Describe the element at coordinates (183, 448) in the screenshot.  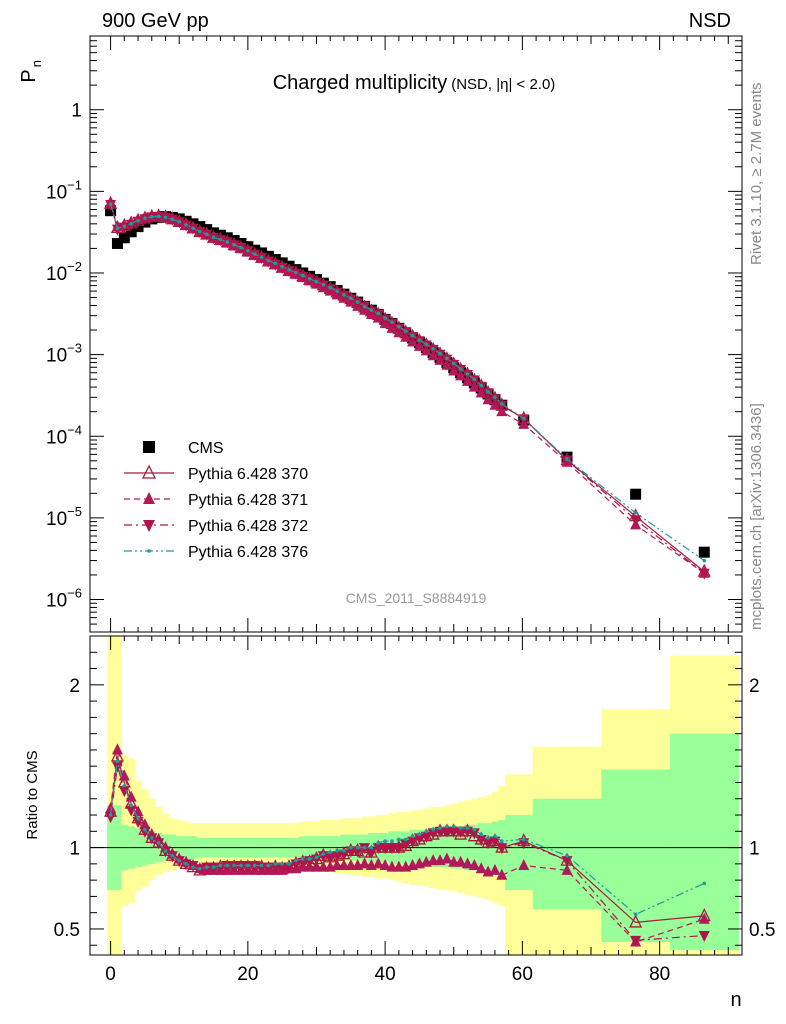
I see `legend-entry: CMS` at that location.